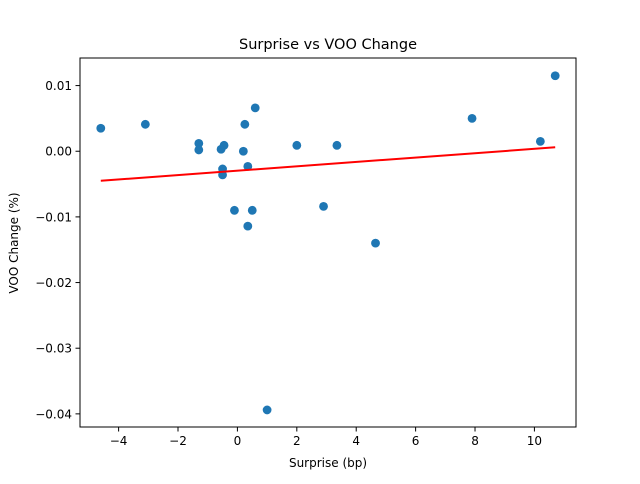 The image size is (640, 484). What do you see at coordinates (328, 164) in the screenshot?
I see `trend-line` at bounding box center [328, 164].